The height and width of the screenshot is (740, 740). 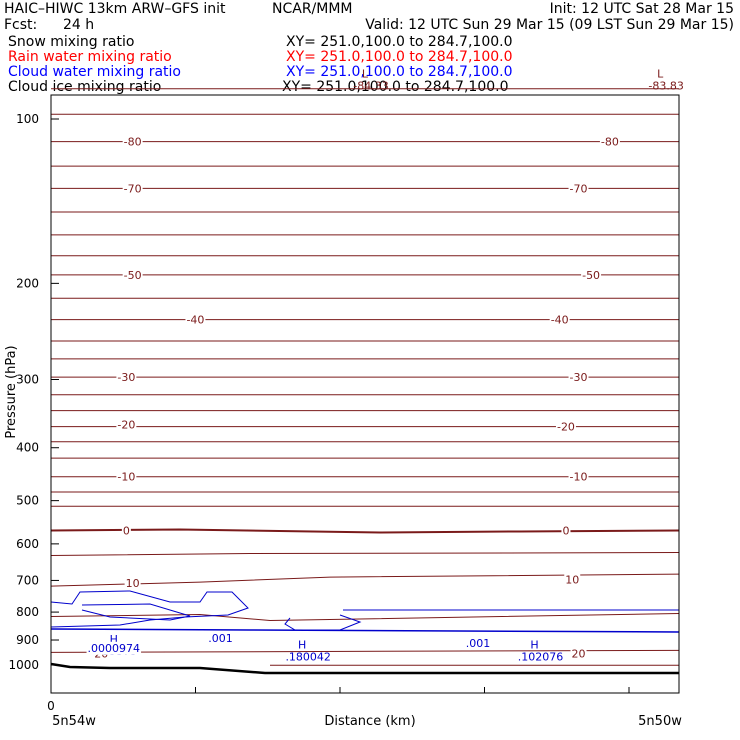 I want to click on y-tick-label: 300, so click(x=27, y=380).